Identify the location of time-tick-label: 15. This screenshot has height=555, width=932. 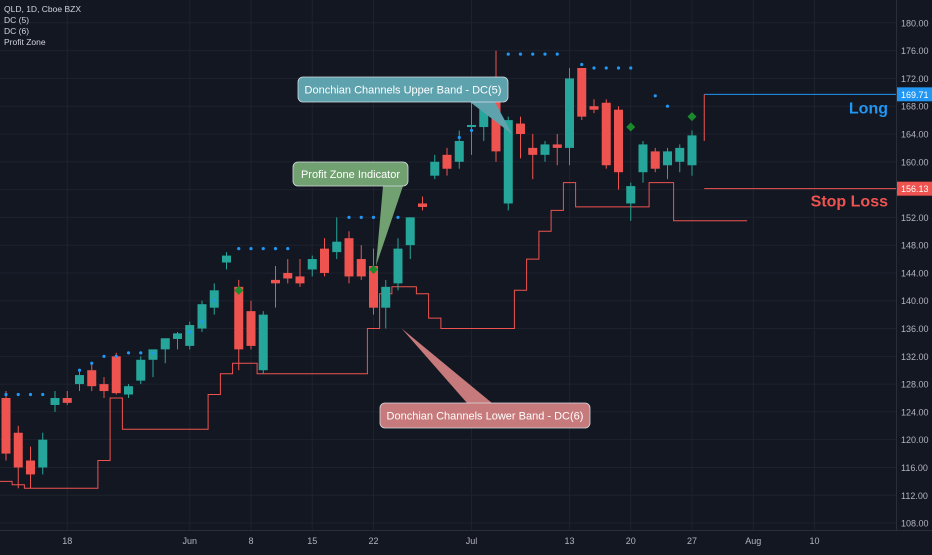
(312, 541).